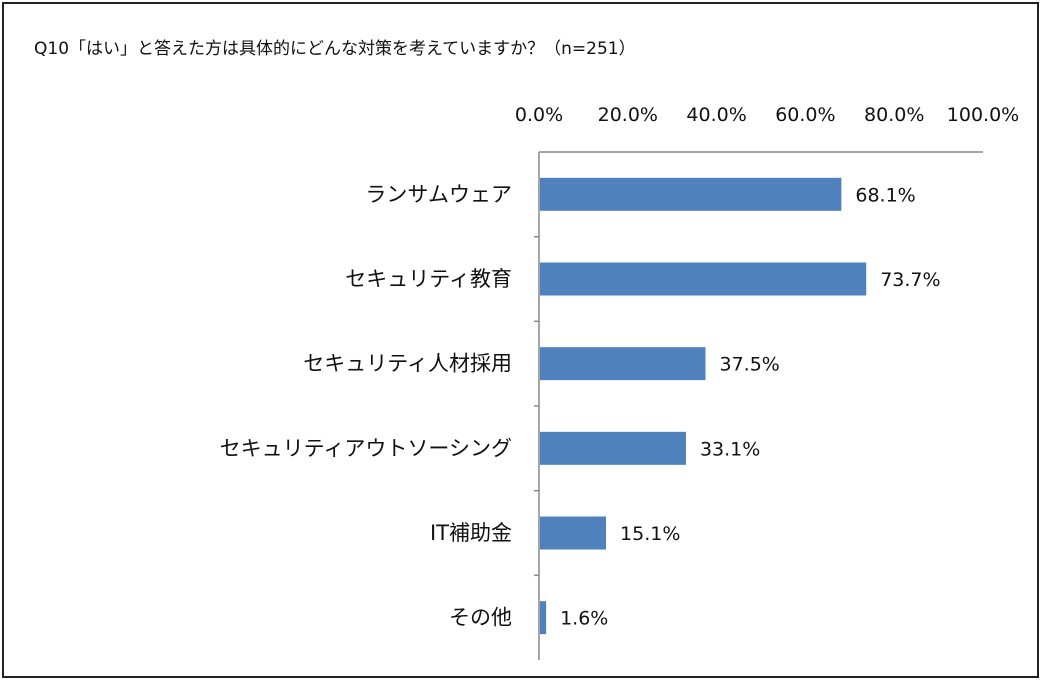 Image resolution: width=1045 pixels, height=684 pixels. Describe the element at coordinates (750, 365) in the screenshot. I see `data-label: 37.5%` at that location.